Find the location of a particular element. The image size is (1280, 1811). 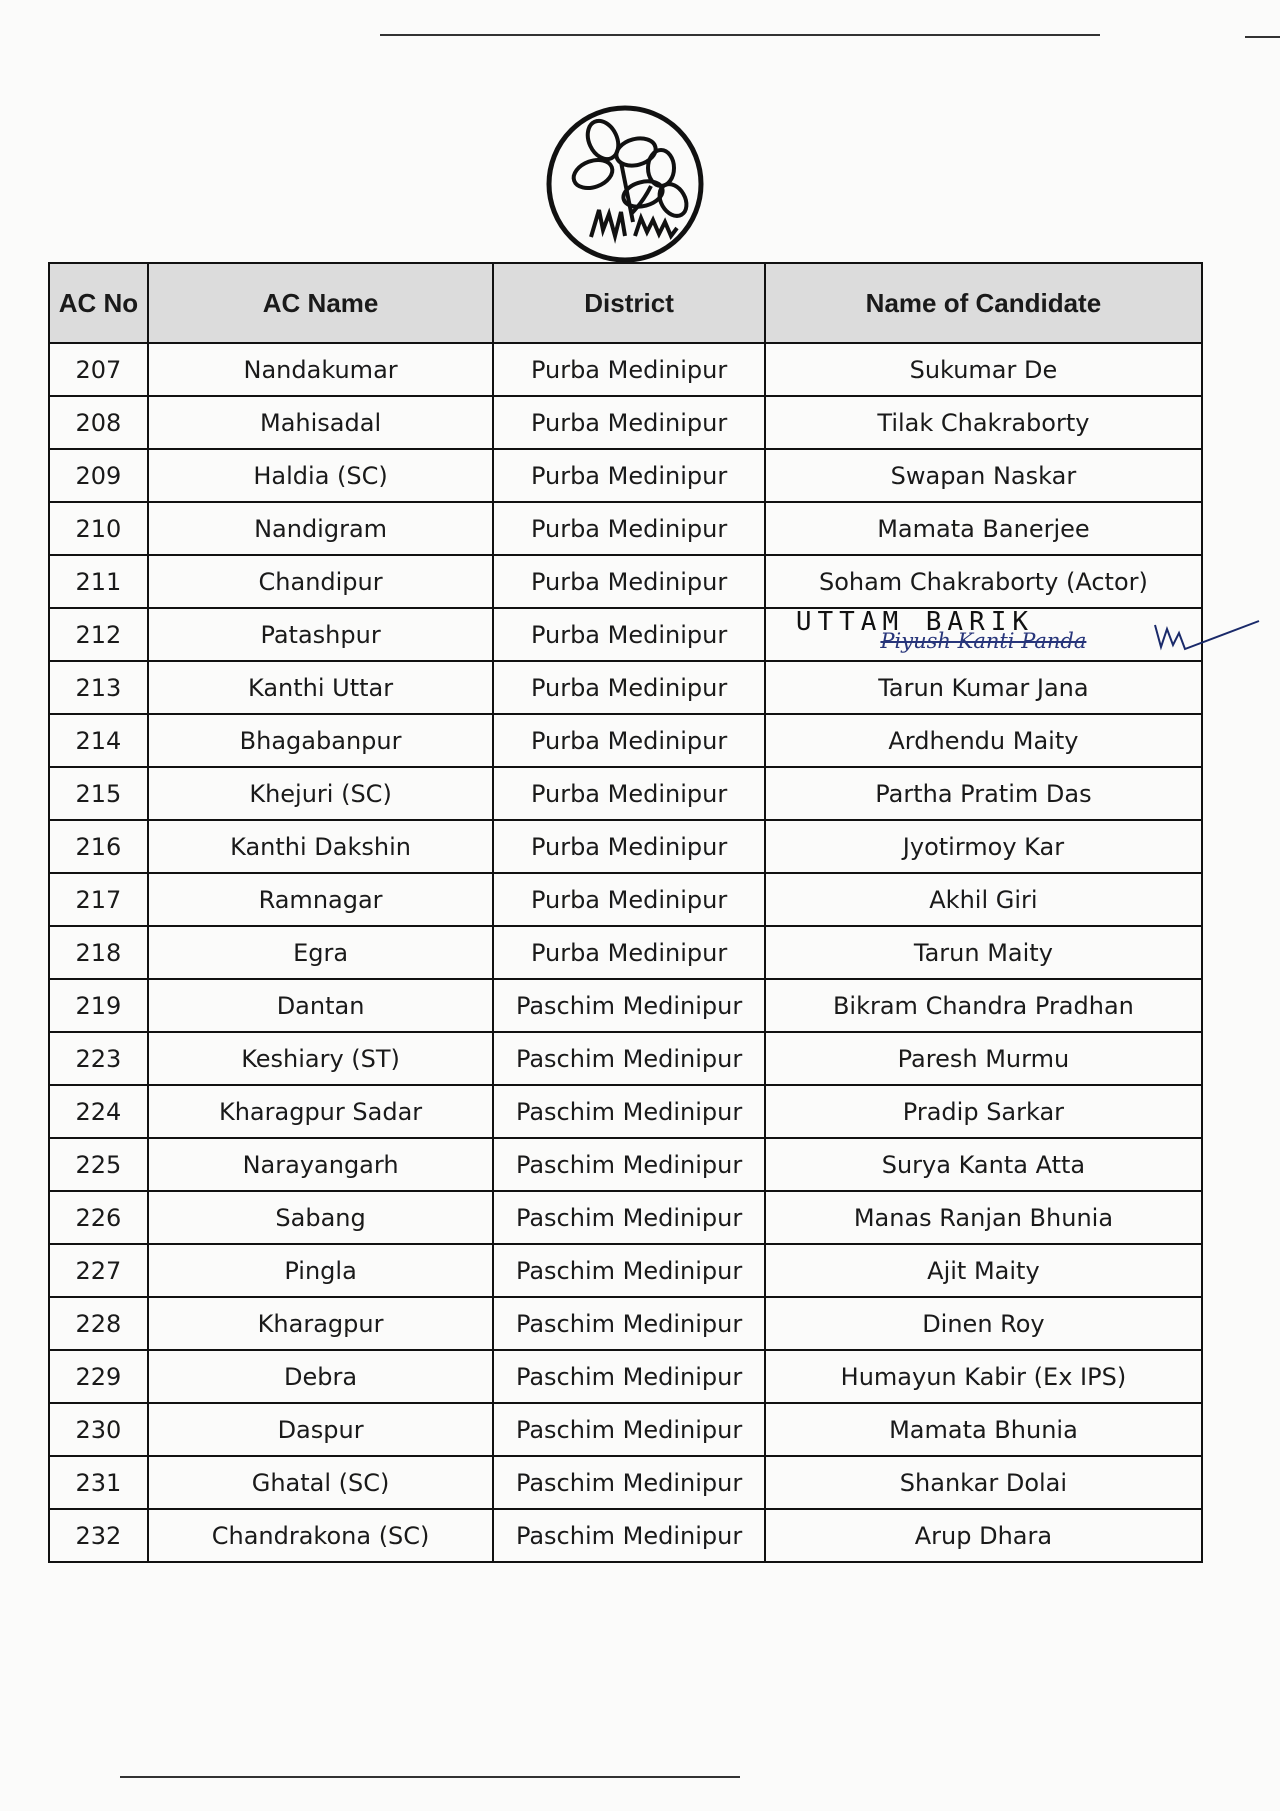

table-row: 217 Ramnagar Purba Medinipur Akhil Giri is located at coordinates (626, 899).